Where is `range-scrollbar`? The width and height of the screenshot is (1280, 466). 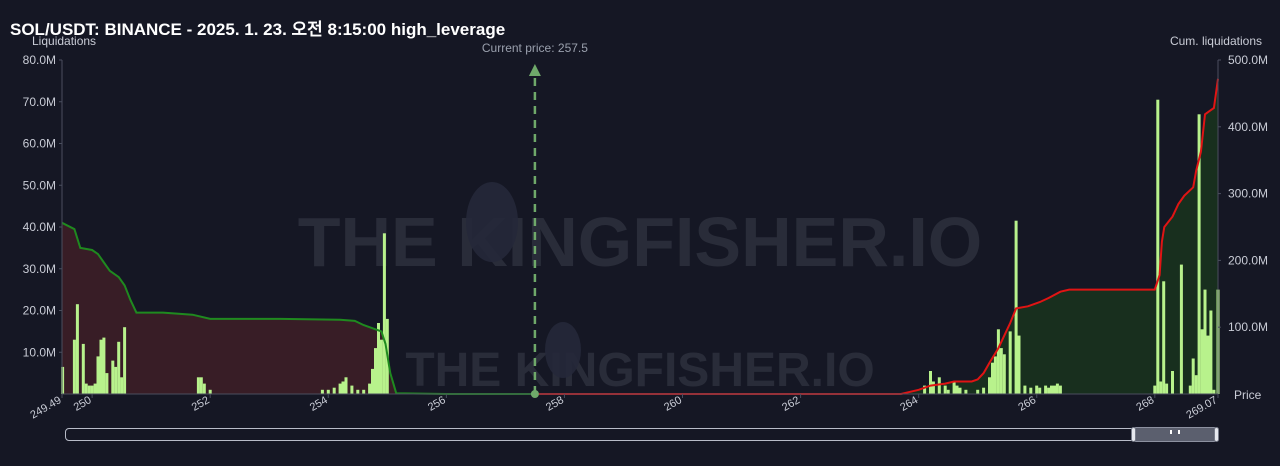
range-scrollbar is located at coordinates (642, 434).